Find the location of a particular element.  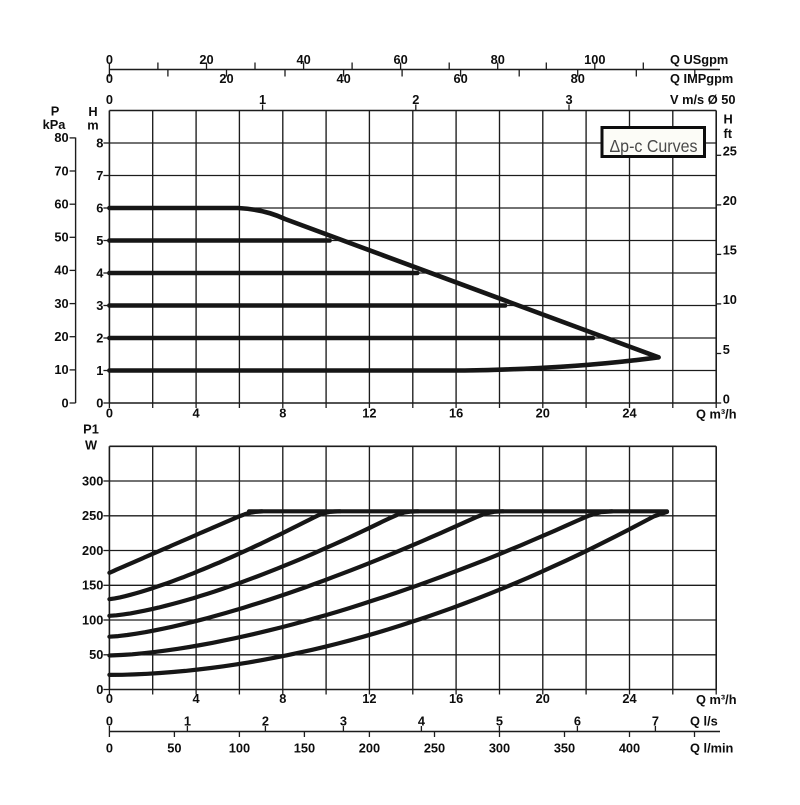

svg-text: V m/s Ø 50 is located at coordinates (702, 99).